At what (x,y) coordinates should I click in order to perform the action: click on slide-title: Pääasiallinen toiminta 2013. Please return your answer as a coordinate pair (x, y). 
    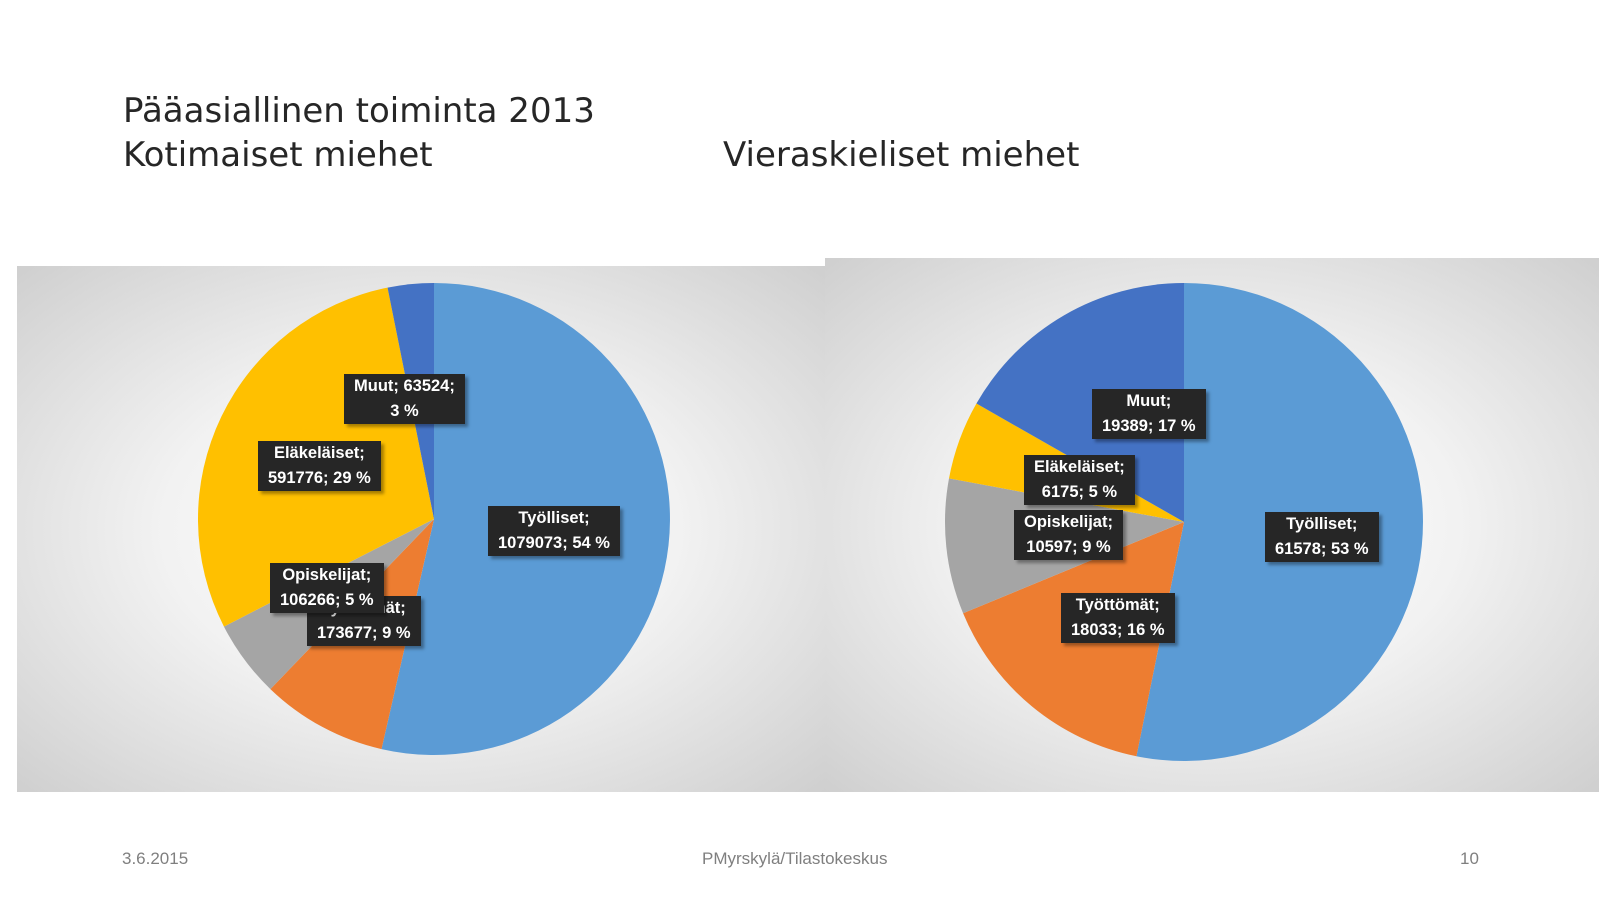
    Looking at the image, I should click on (359, 111).